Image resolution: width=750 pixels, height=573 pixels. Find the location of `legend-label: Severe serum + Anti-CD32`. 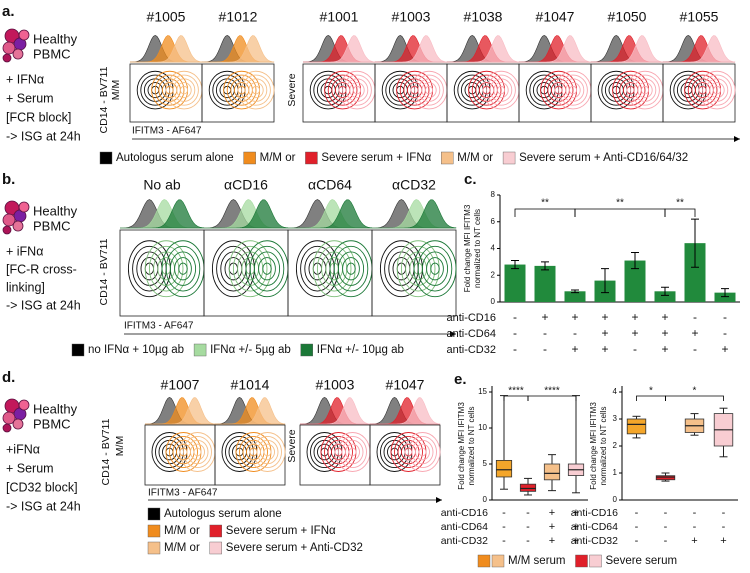

legend-label: Severe serum + Anti-CD32 is located at coordinates (294, 548).